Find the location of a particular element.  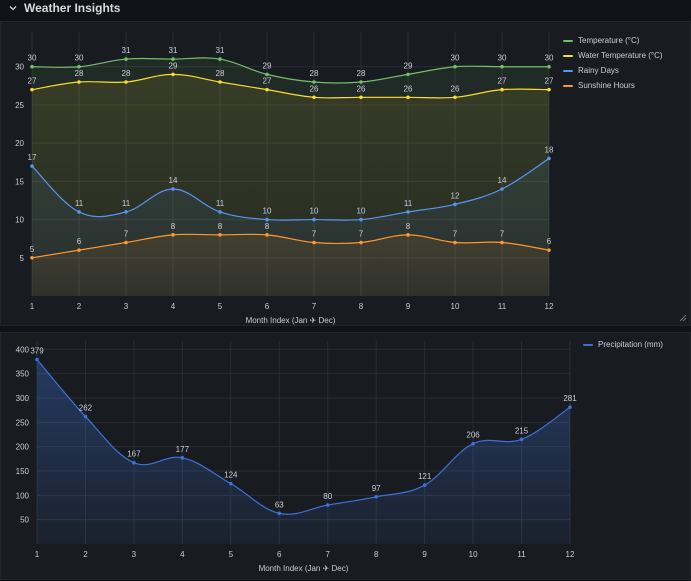

y-tick-label: 400 is located at coordinates (23, 349).